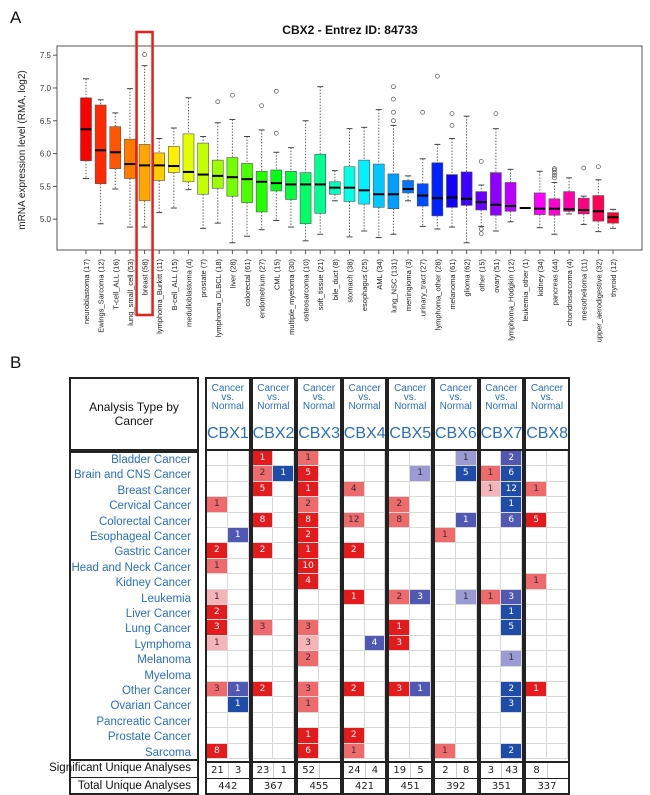 The width and height of the screenshot is (650, 795). What do you see at coordinates (144, 521) in the screenshot?
I see `cancer-row-label: Colorectal Cancer` at bounding box center [144, 521].